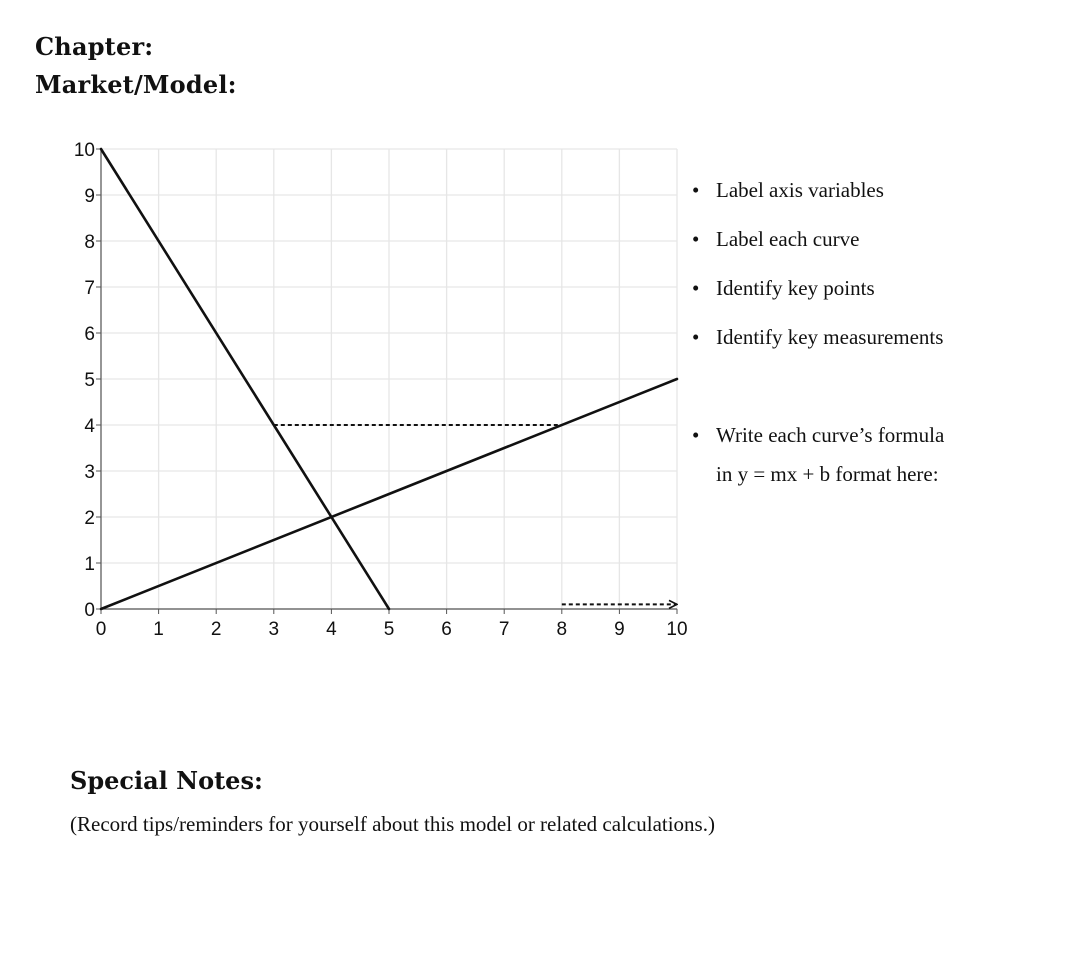 The image size is (1090, 954). What do you see at coordinates (89, 334) in the screenshot?
I see `y-tick-label: 6` at bounding box center [89, 334].